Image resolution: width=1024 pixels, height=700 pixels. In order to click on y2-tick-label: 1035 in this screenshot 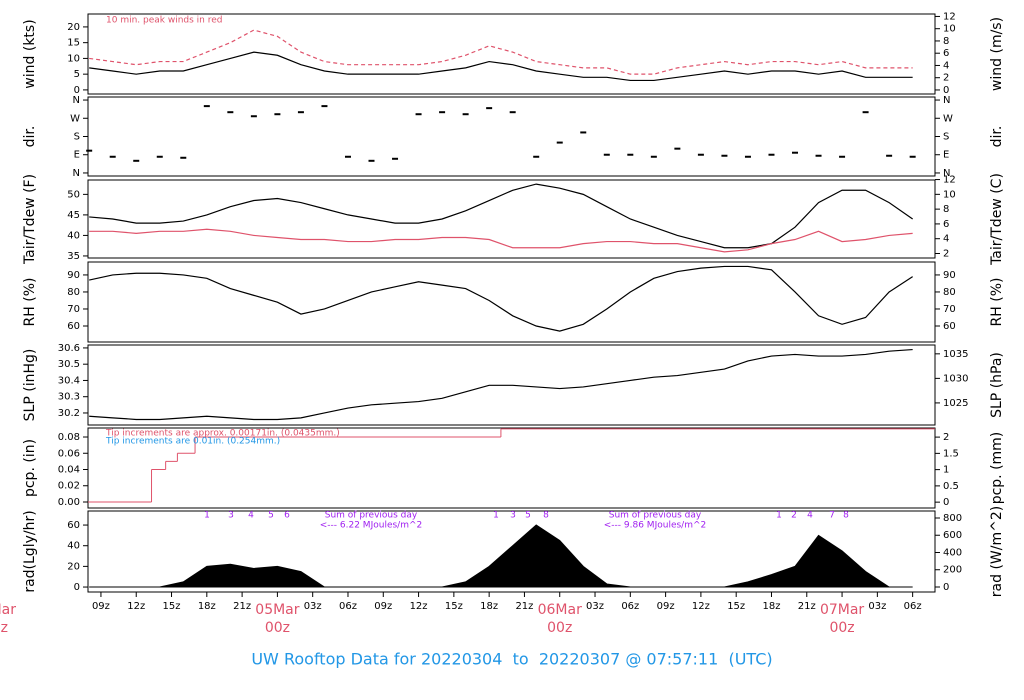, I will do `click(955, 354)`.